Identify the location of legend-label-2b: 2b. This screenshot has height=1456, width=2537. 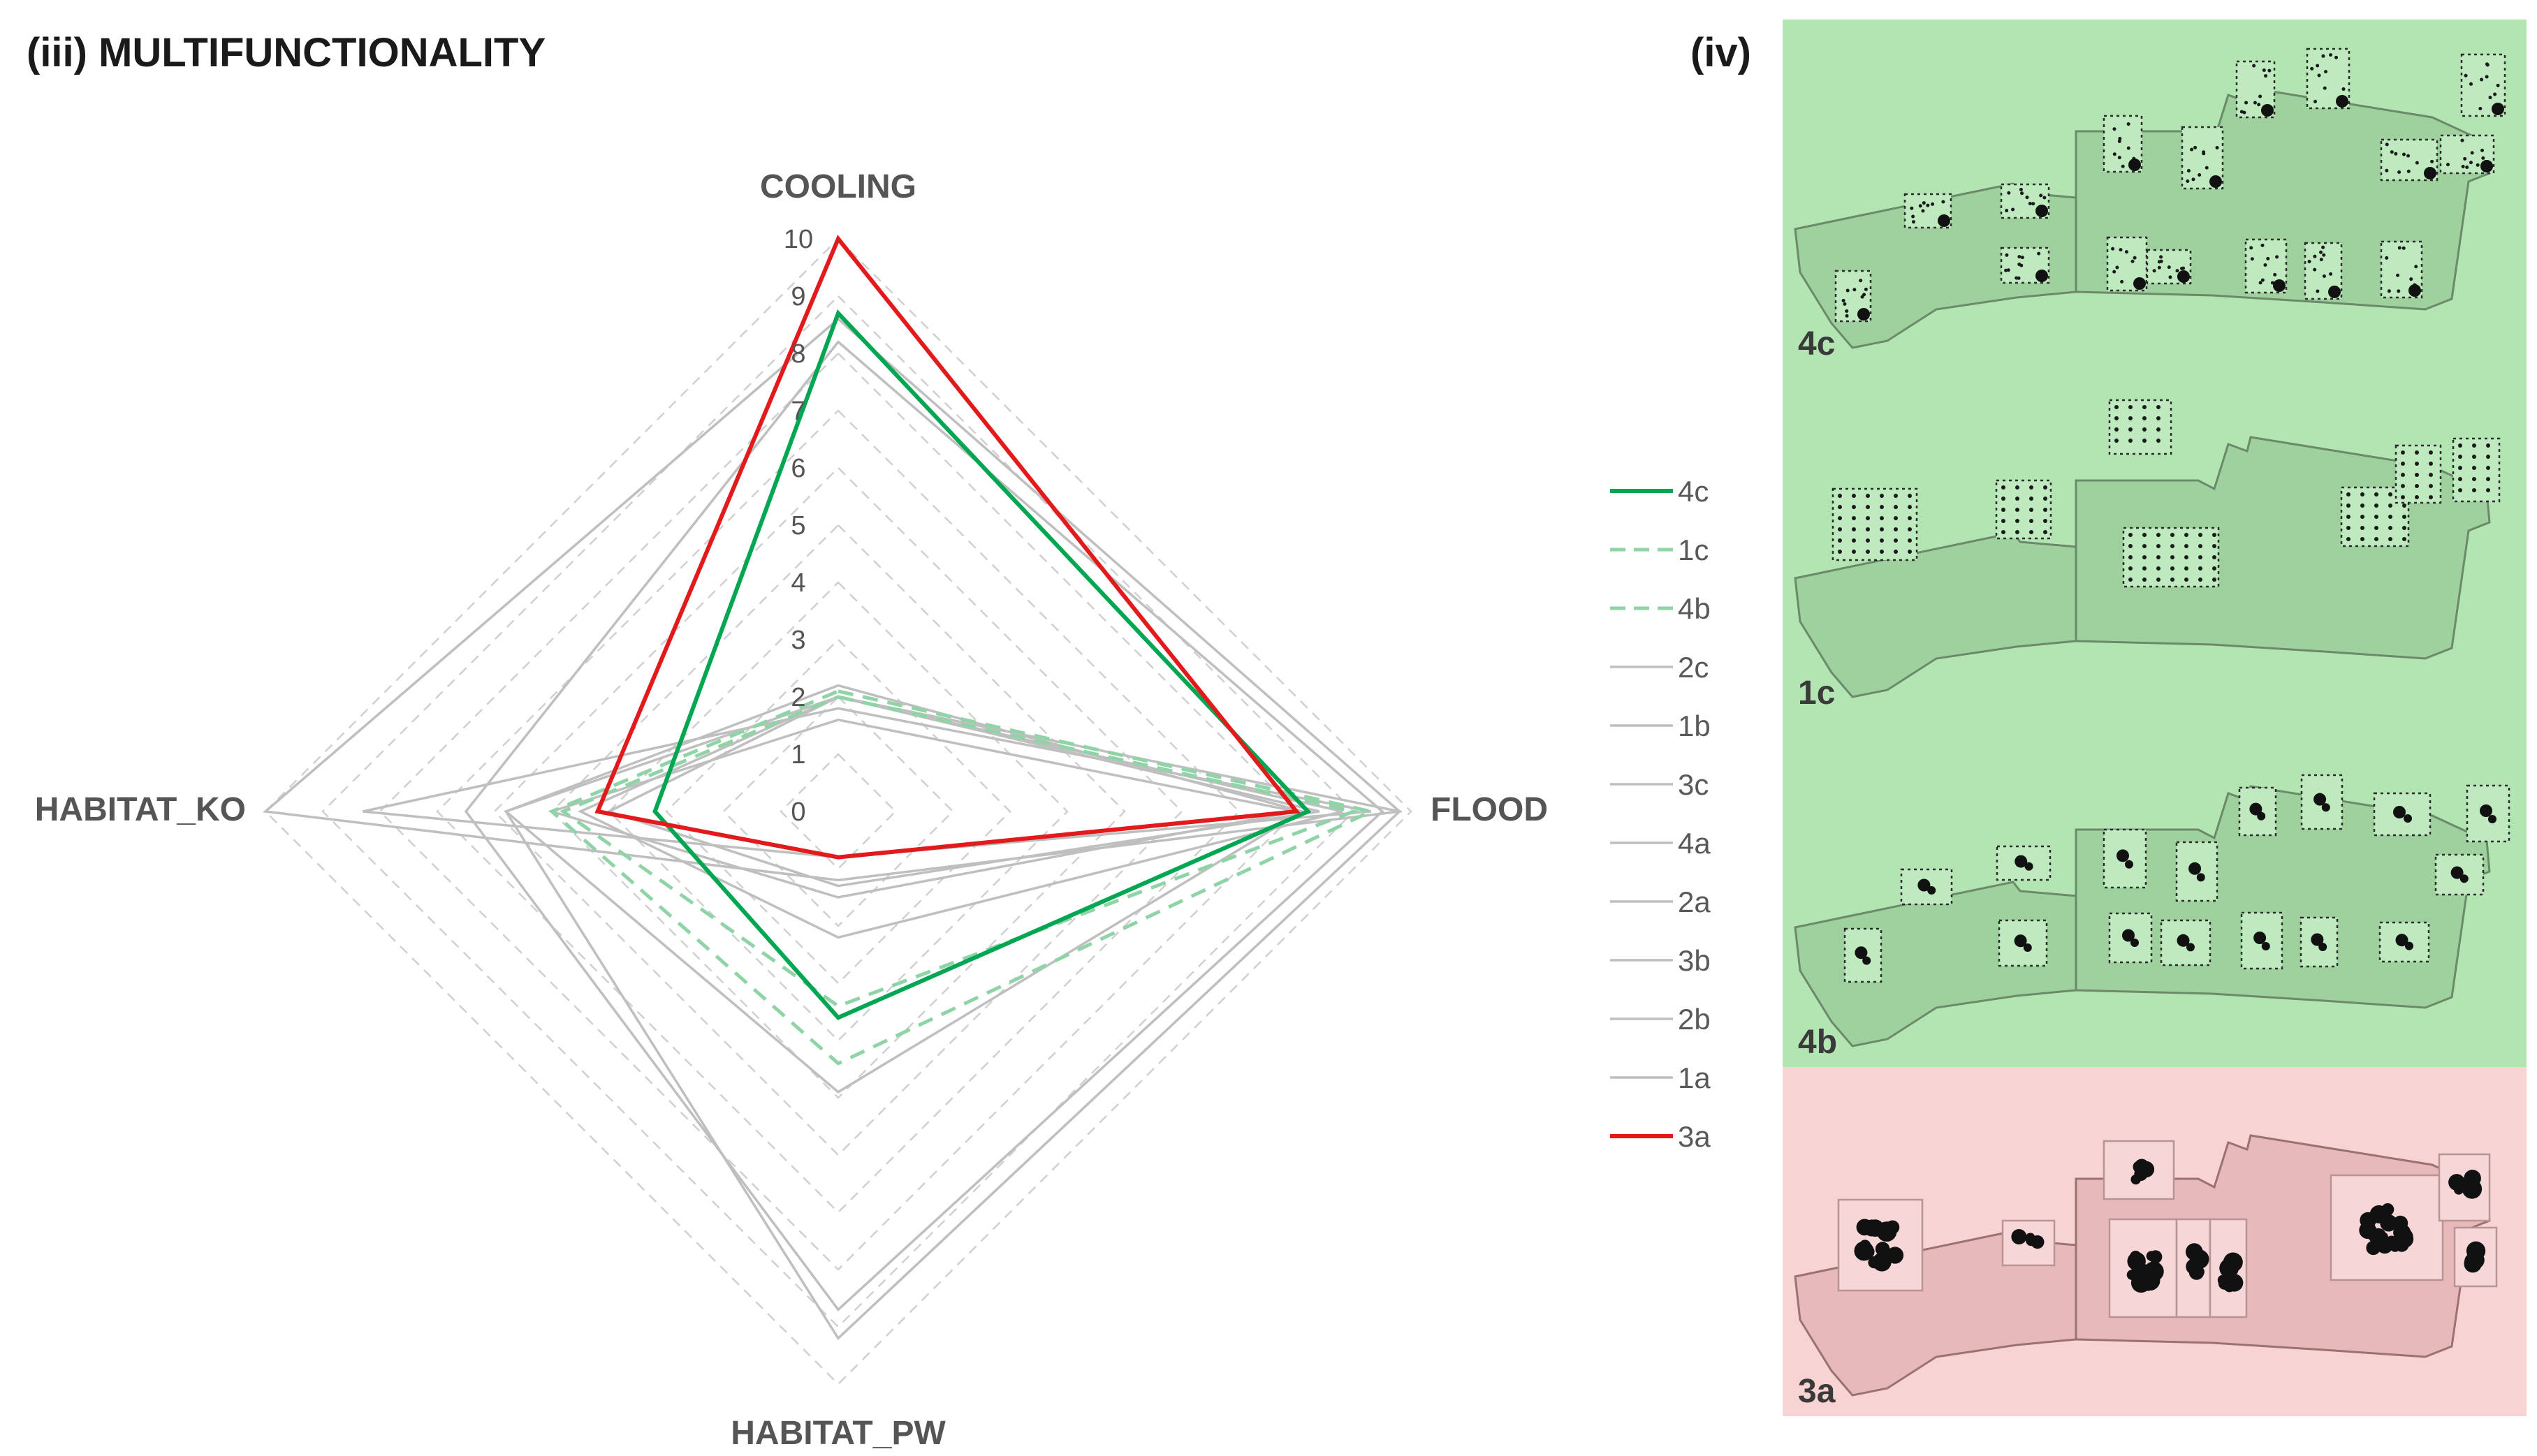
(1694, 1020).